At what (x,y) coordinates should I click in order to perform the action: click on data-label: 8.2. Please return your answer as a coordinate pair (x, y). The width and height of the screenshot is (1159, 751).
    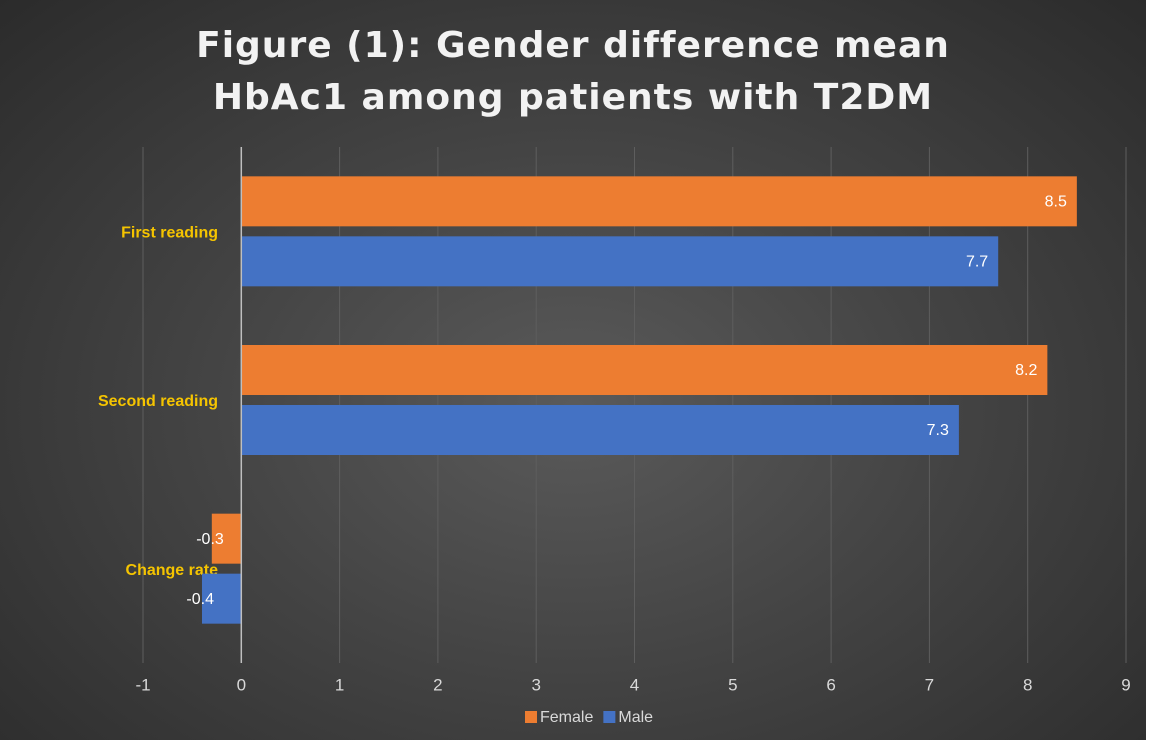
    Looking at the image, I should click on (1026, 370).